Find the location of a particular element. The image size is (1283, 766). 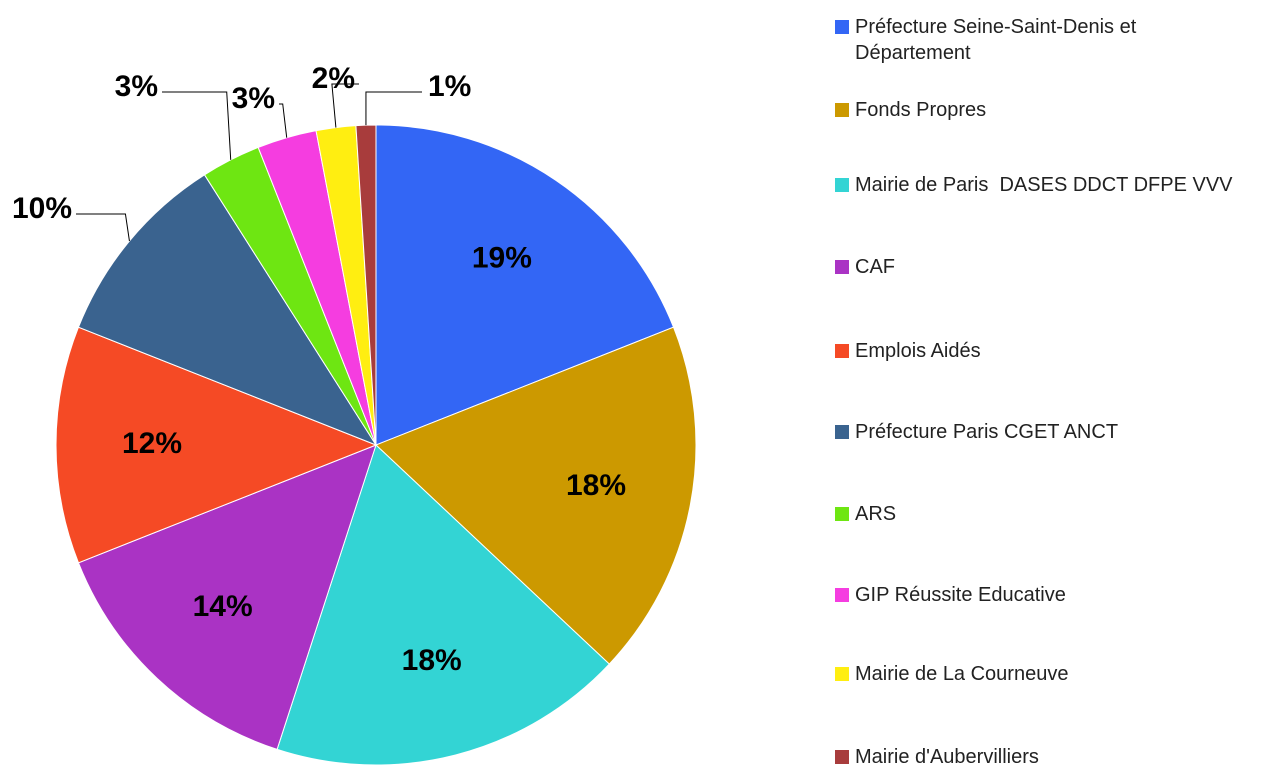

data-label: 10% is located at coordinates (42, 208).